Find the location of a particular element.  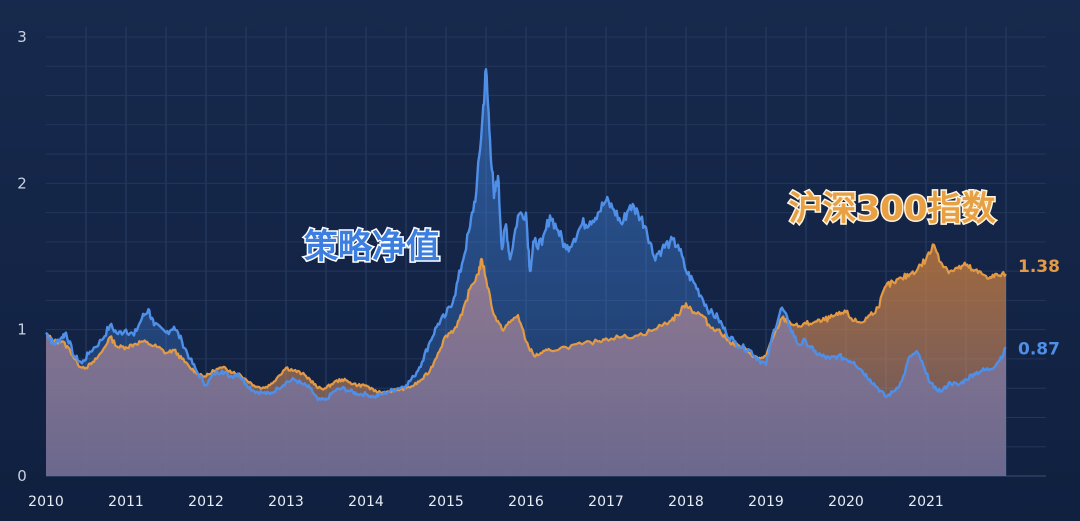

y-tick-label: 0 is located at coordinates (22, 476).